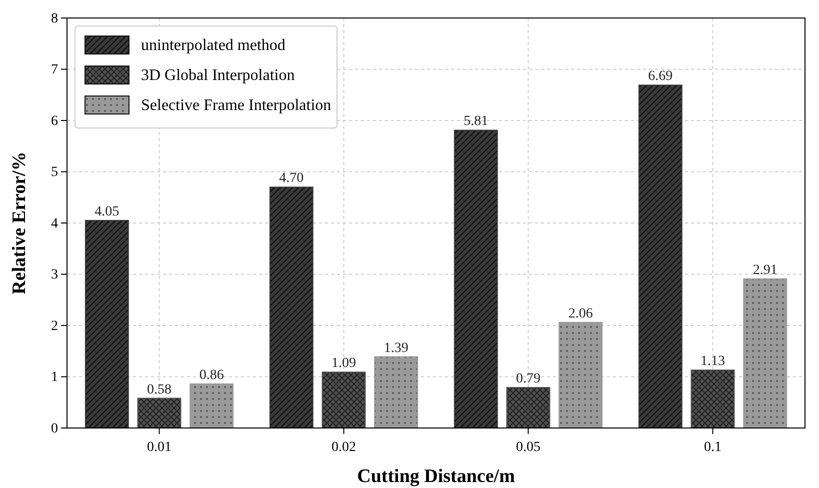 The height and width of the screenshot is (488, 819). Describe the element at coordinates (54, 70) in the screenshot. I see `y-tick-label: 7` at that location.